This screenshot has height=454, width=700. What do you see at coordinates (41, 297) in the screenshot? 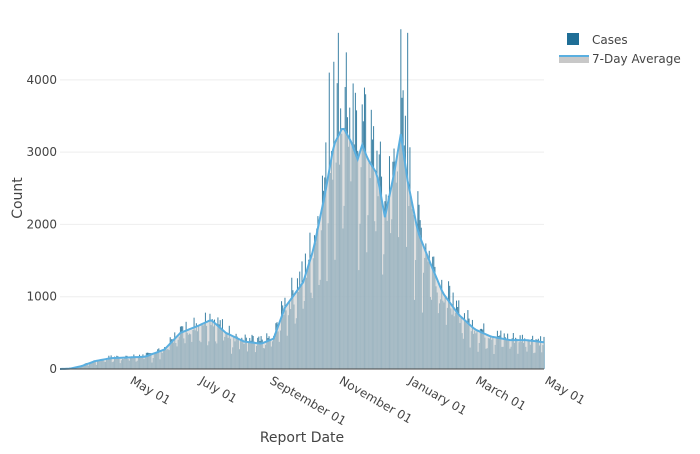
I see `y-tick-label: 1000` at bounding box center [41, 297].